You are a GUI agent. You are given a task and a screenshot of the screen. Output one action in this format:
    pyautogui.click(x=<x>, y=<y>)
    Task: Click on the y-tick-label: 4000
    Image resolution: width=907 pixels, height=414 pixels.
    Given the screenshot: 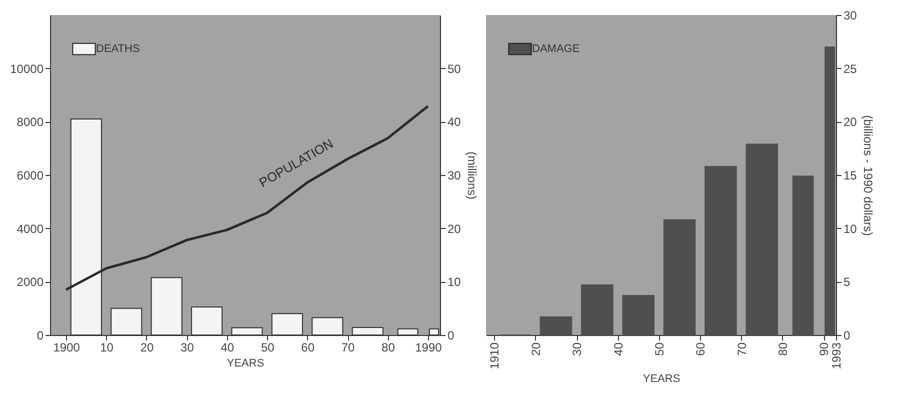 What is the action you would take?
    pyautogui.click(x=30, y=229)
    